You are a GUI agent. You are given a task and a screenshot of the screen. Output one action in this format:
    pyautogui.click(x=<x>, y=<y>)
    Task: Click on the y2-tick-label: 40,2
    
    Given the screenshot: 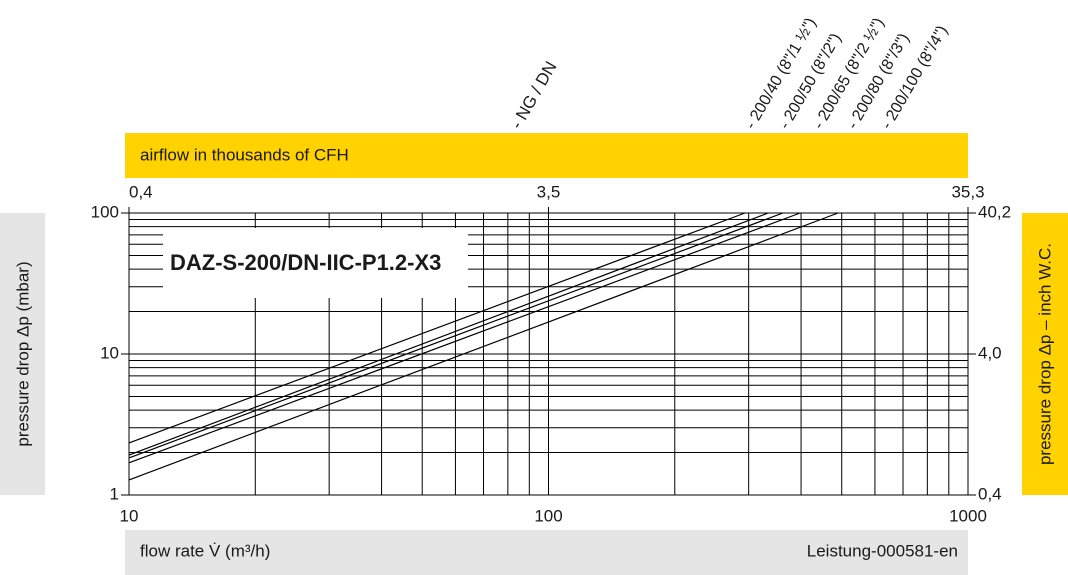 What is the action you would take?
    pyautogui.click(x=994, y=211)
    